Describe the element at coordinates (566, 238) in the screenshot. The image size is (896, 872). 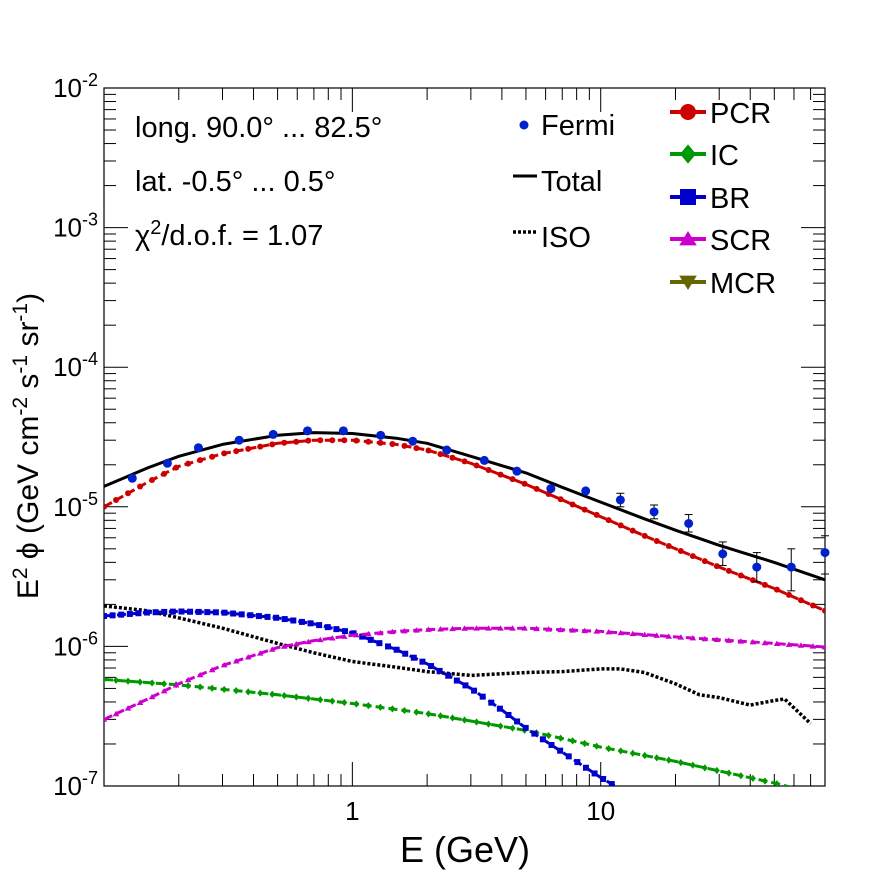
I see `legend-label: ISO` at that location.